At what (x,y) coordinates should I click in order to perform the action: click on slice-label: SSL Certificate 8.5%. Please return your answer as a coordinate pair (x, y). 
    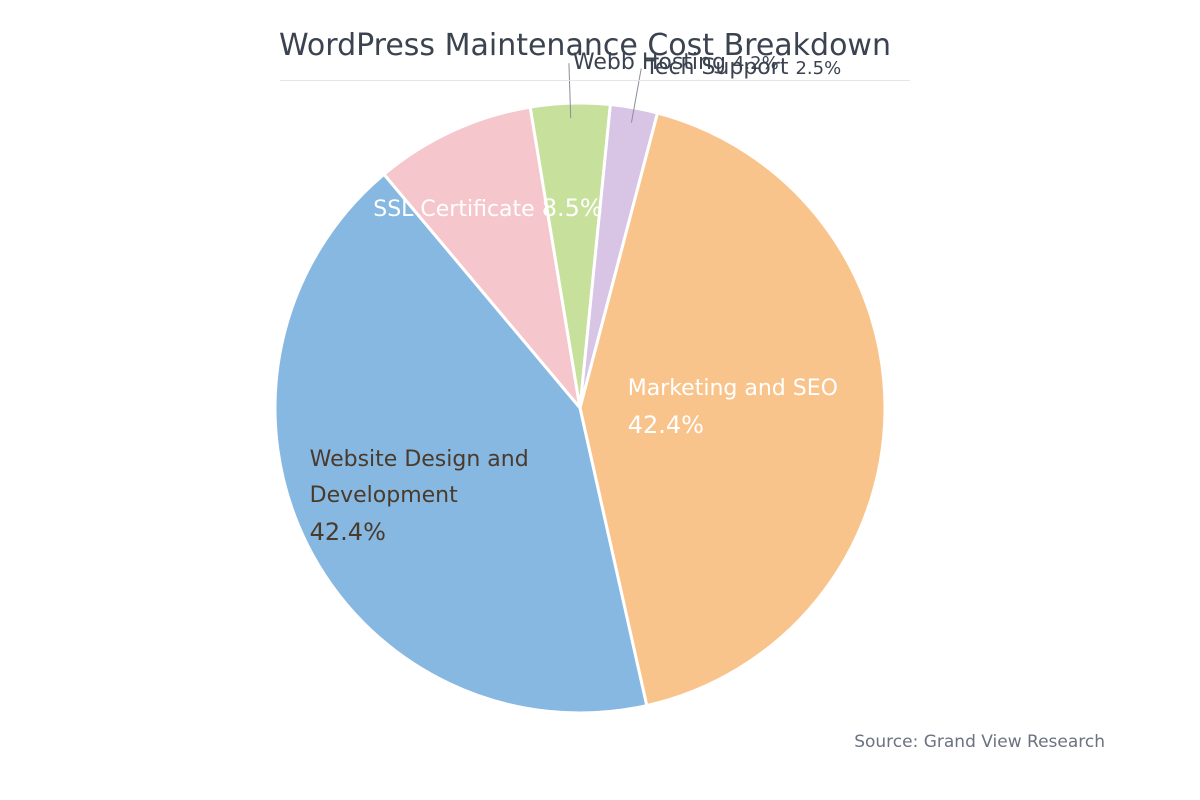
    Looking at the image, I should click on (487, 209).